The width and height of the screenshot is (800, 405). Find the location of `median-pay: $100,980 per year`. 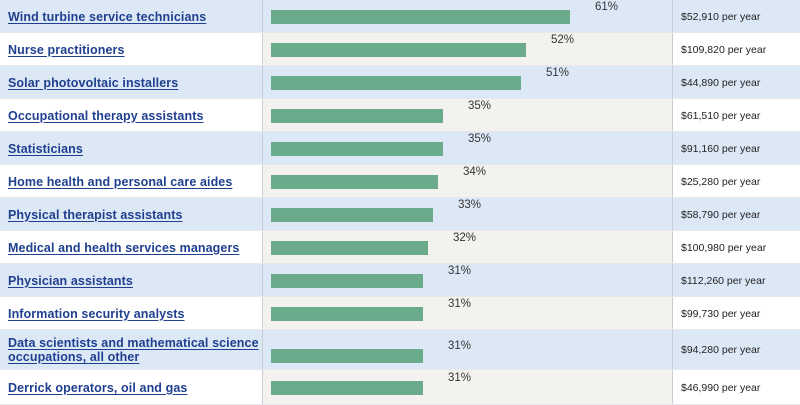

median-pay: $100,980 per year is located at coordinates (724, 247).